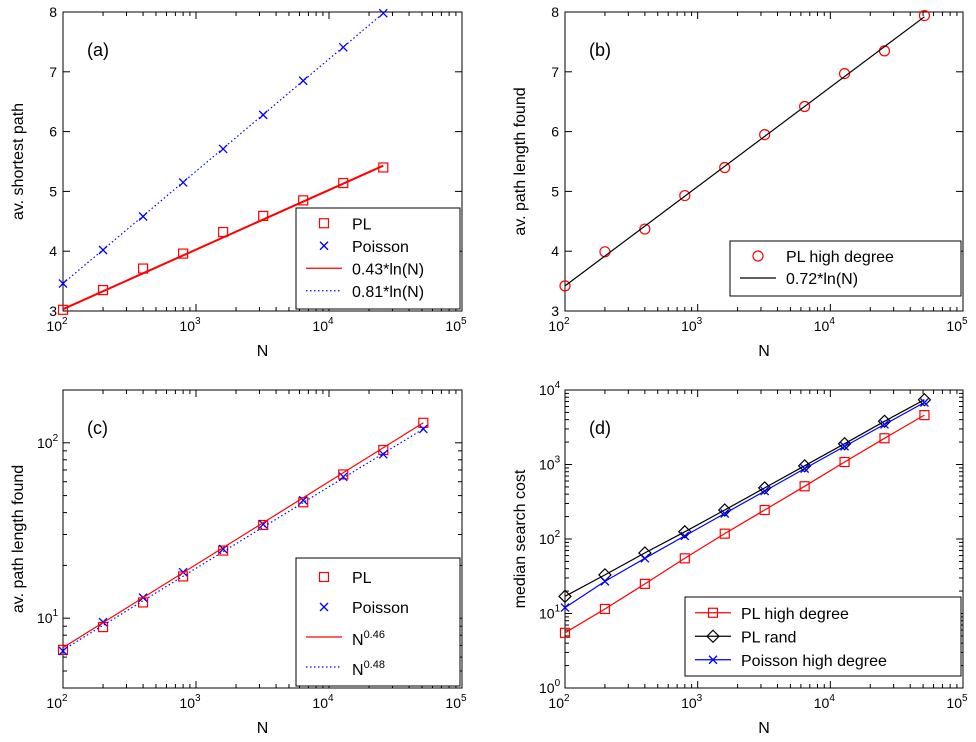 Image resolution: width=976 pixels, height=742 pixels. Describe the element at coordinates (98, 50) in the screenshot. I see `panel-label: (a)` at that location.